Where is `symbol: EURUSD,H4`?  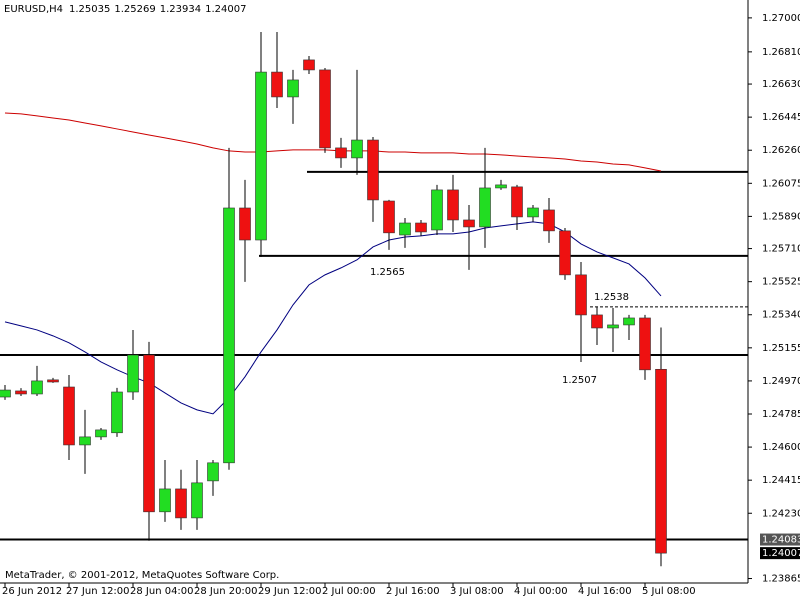 symbol: EURUSD,H4 is located at coordinates (33, 9).